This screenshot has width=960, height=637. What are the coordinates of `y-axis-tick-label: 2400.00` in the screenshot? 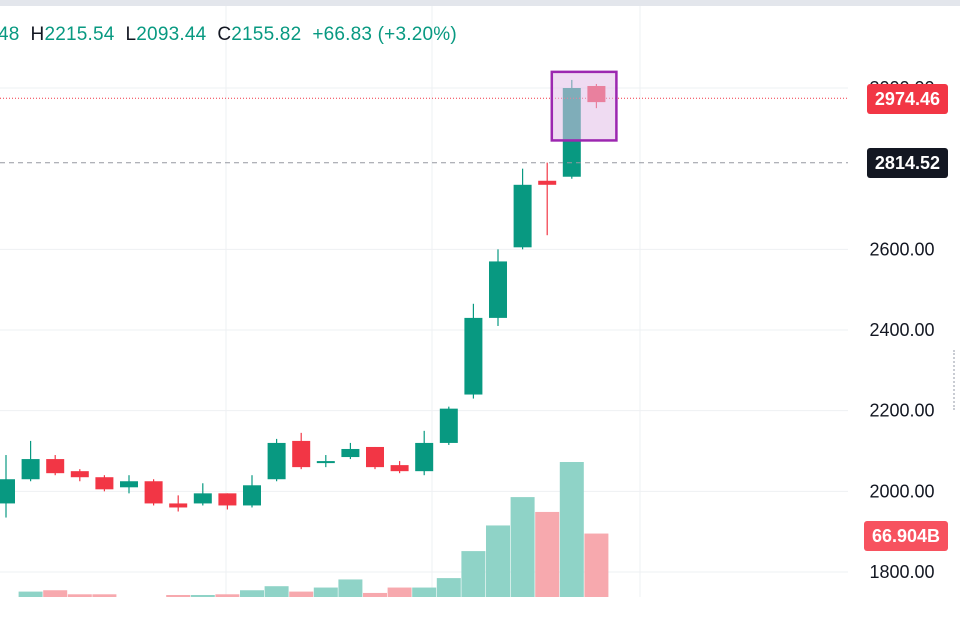 It's located at (901, 330).